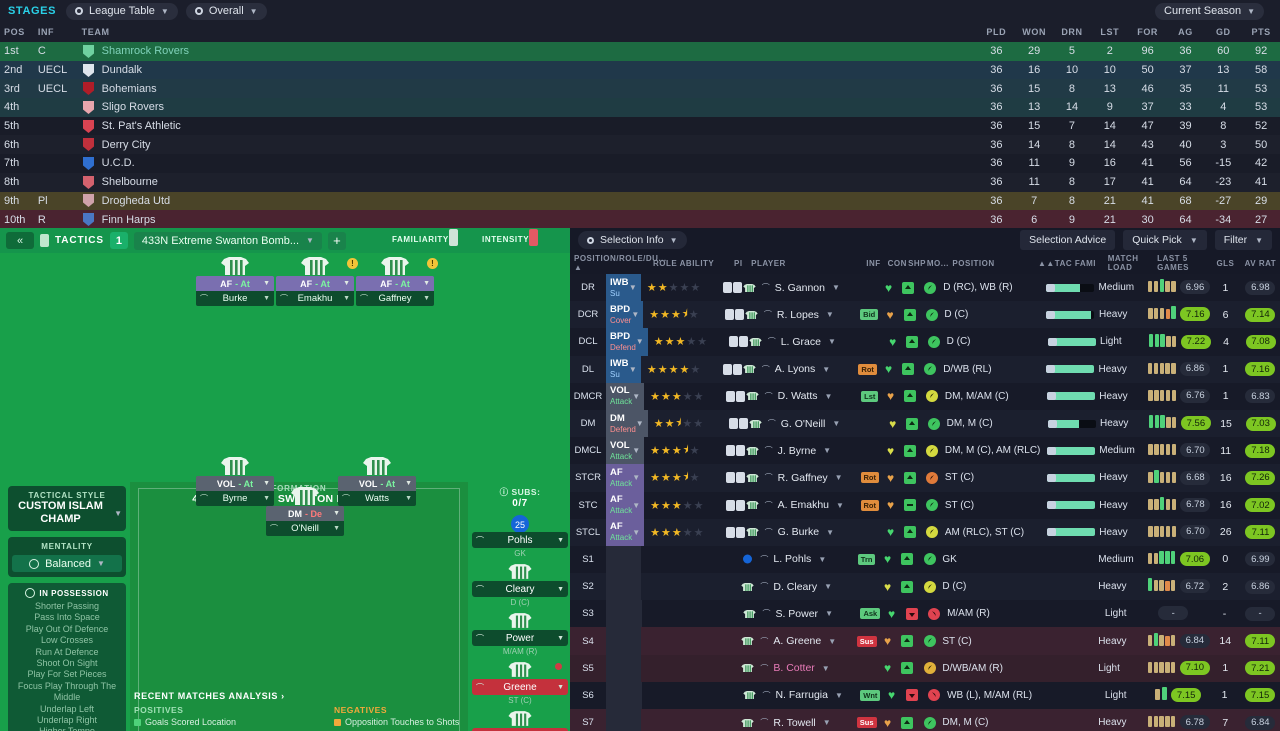  What do you see at coordinates (802, 505) in the screenshot?
I see `player-cell: ⌒ A. Emakhu ▼` at bounding box center [802, 505].